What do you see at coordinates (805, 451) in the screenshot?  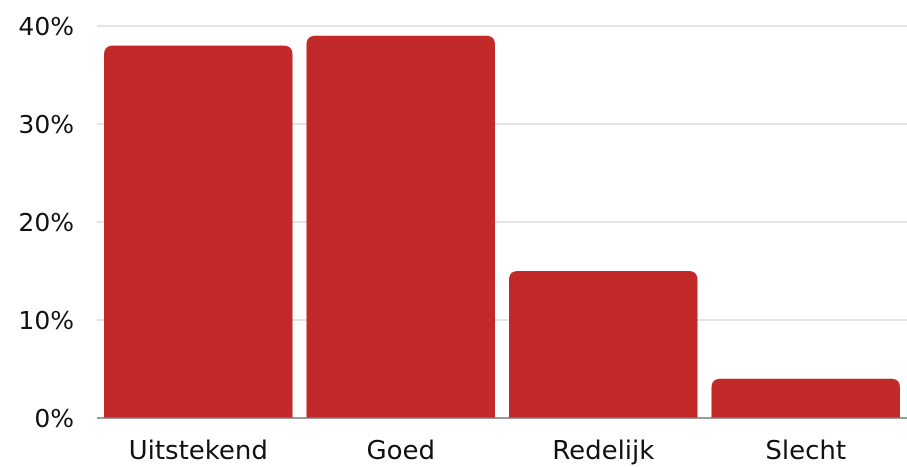 I see `x-category-label: Slecht` at bounding box center [805, 451].